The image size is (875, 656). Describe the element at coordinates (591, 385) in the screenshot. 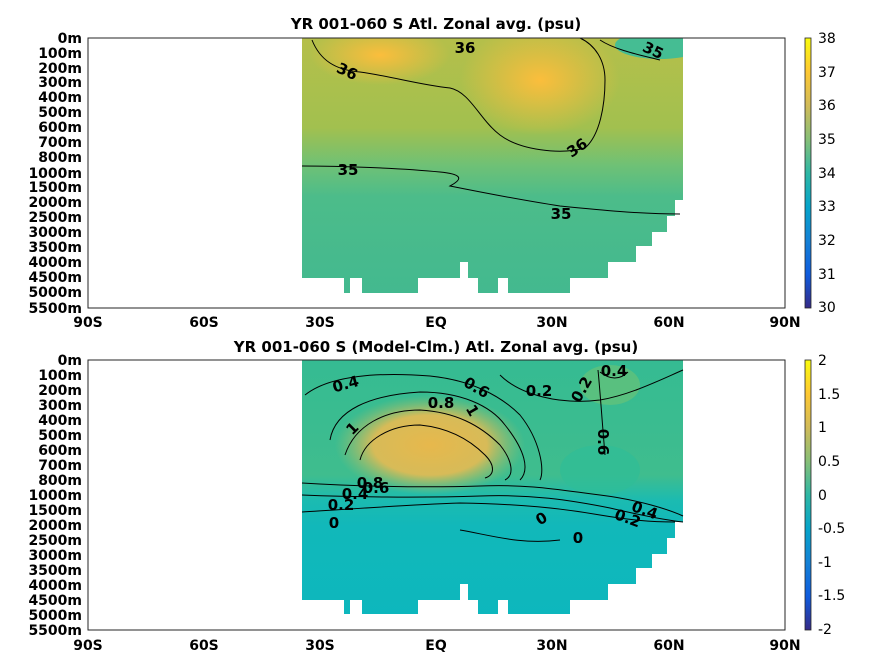

I see `contour-0.2` at that location.